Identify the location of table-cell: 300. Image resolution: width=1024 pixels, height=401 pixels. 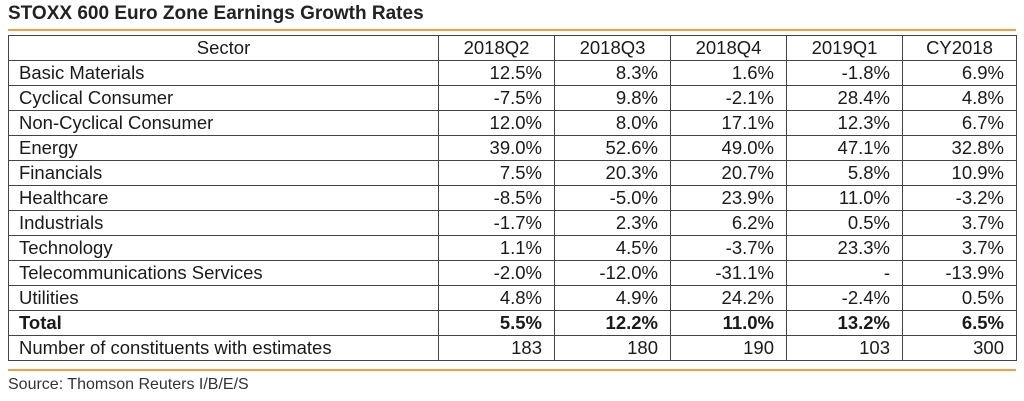
(959, 348).